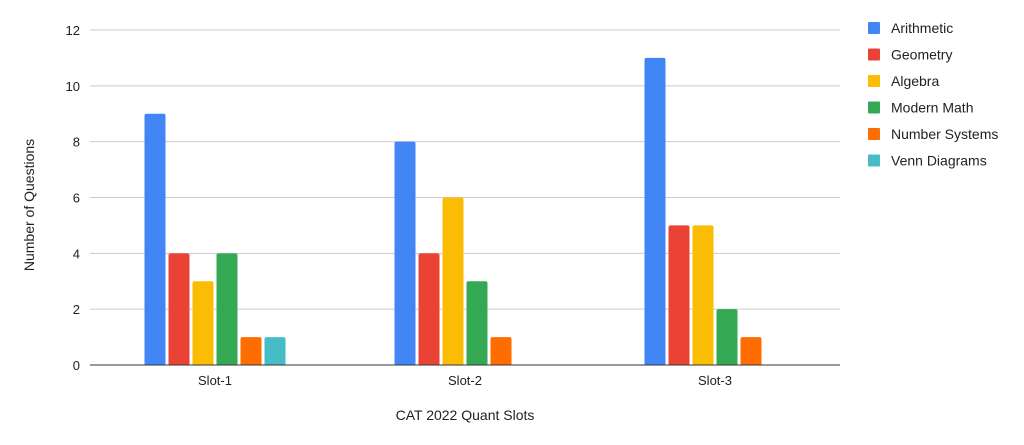  Describe the element at coordinates (76, 142) in the screenshot. I see `y-tick-label: 8` at that location.